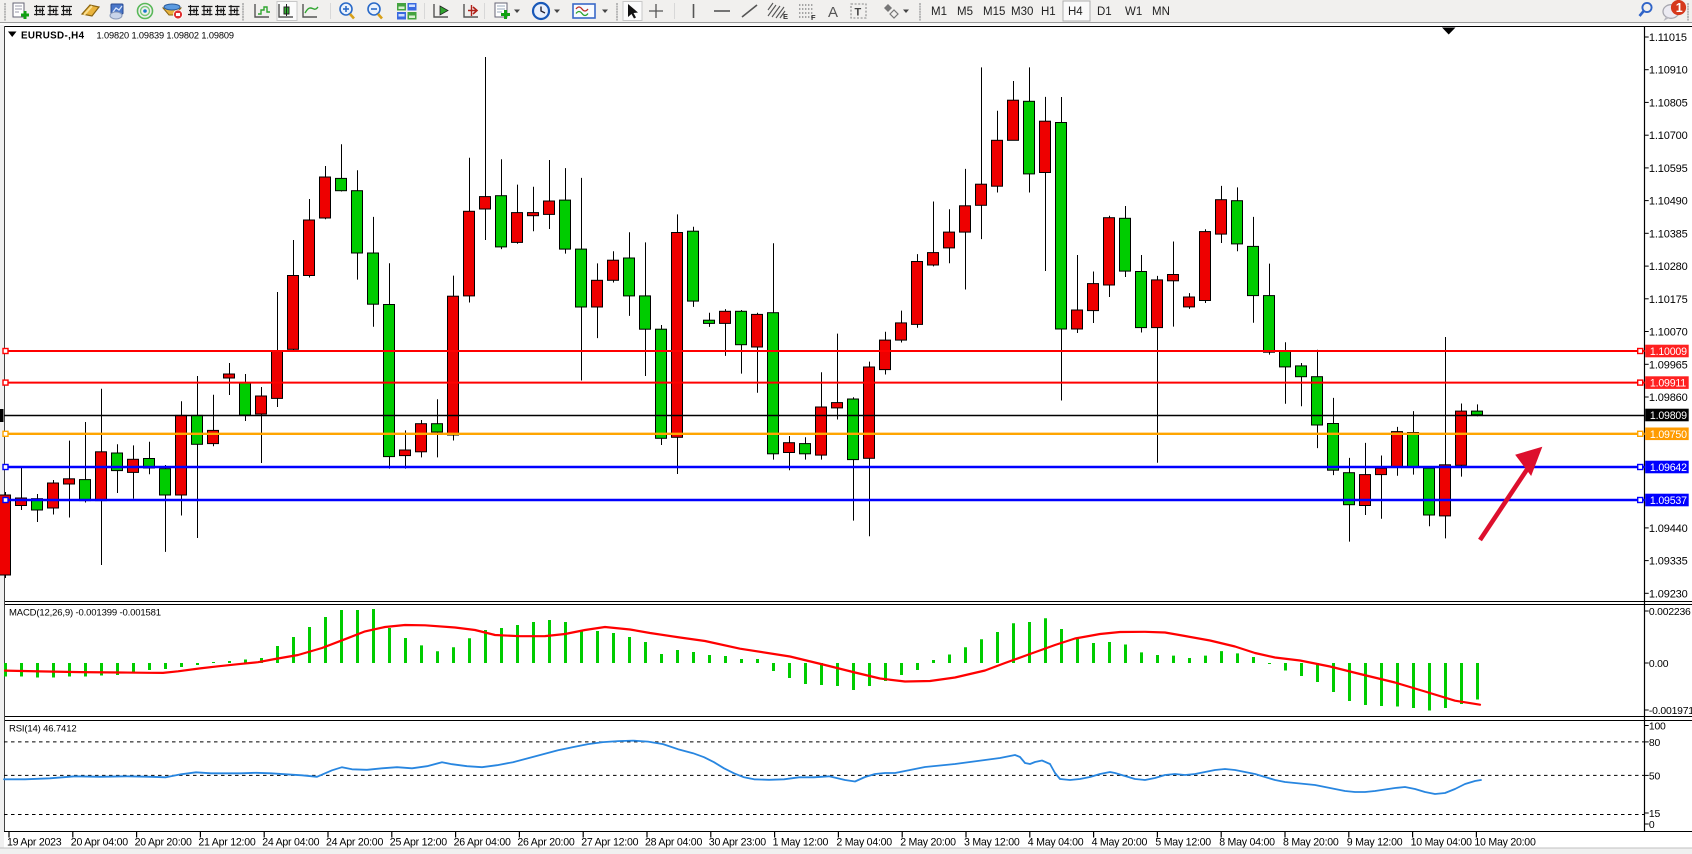  I want to click on svg-text:MACD(12,26,9) -0.001399 -0.001: MACD(12,26,9) -0.001399 -0.001581, so click(85, 613).